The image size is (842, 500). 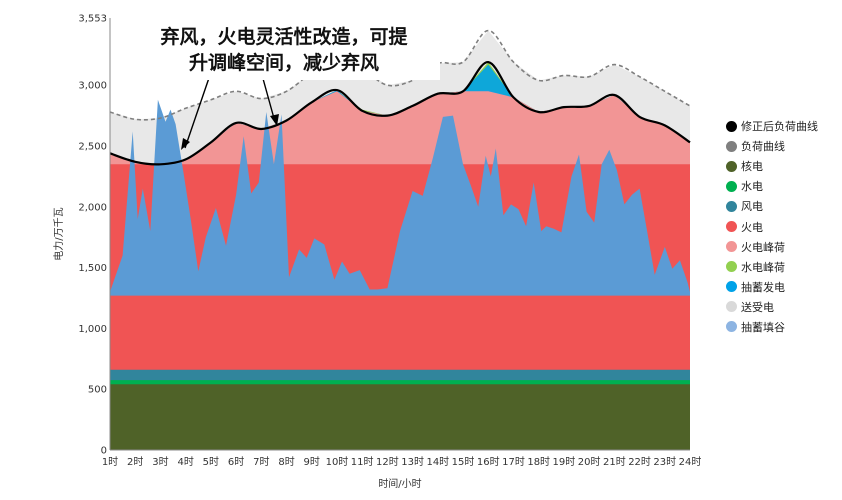 What do you see at coordinates (772, 166) in the screenshot?
I see `legend-item: 核电` at bounding box center [772, 166].